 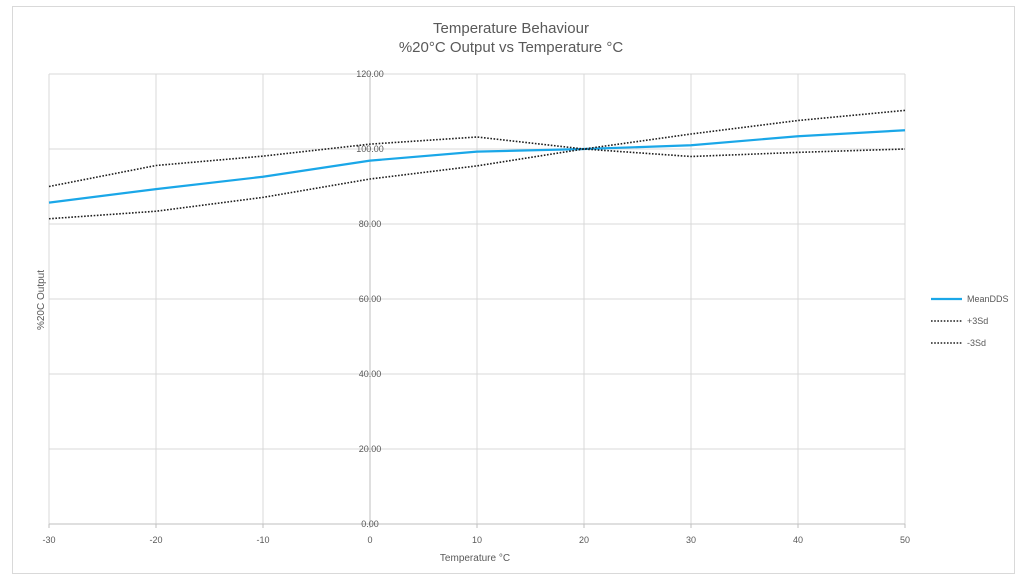 I want to click on legend-label: +3Sd, so click(x=977, y=321).